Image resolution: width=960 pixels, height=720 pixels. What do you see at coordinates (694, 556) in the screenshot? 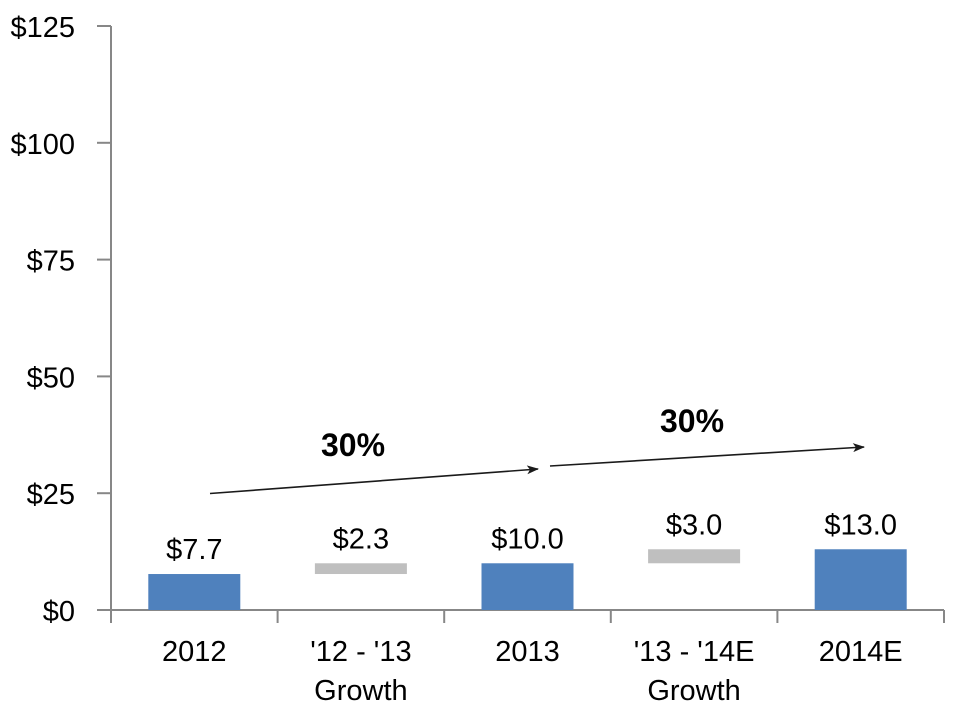
I see `bar-13-14e-growth` at bounding box center [694, 556].